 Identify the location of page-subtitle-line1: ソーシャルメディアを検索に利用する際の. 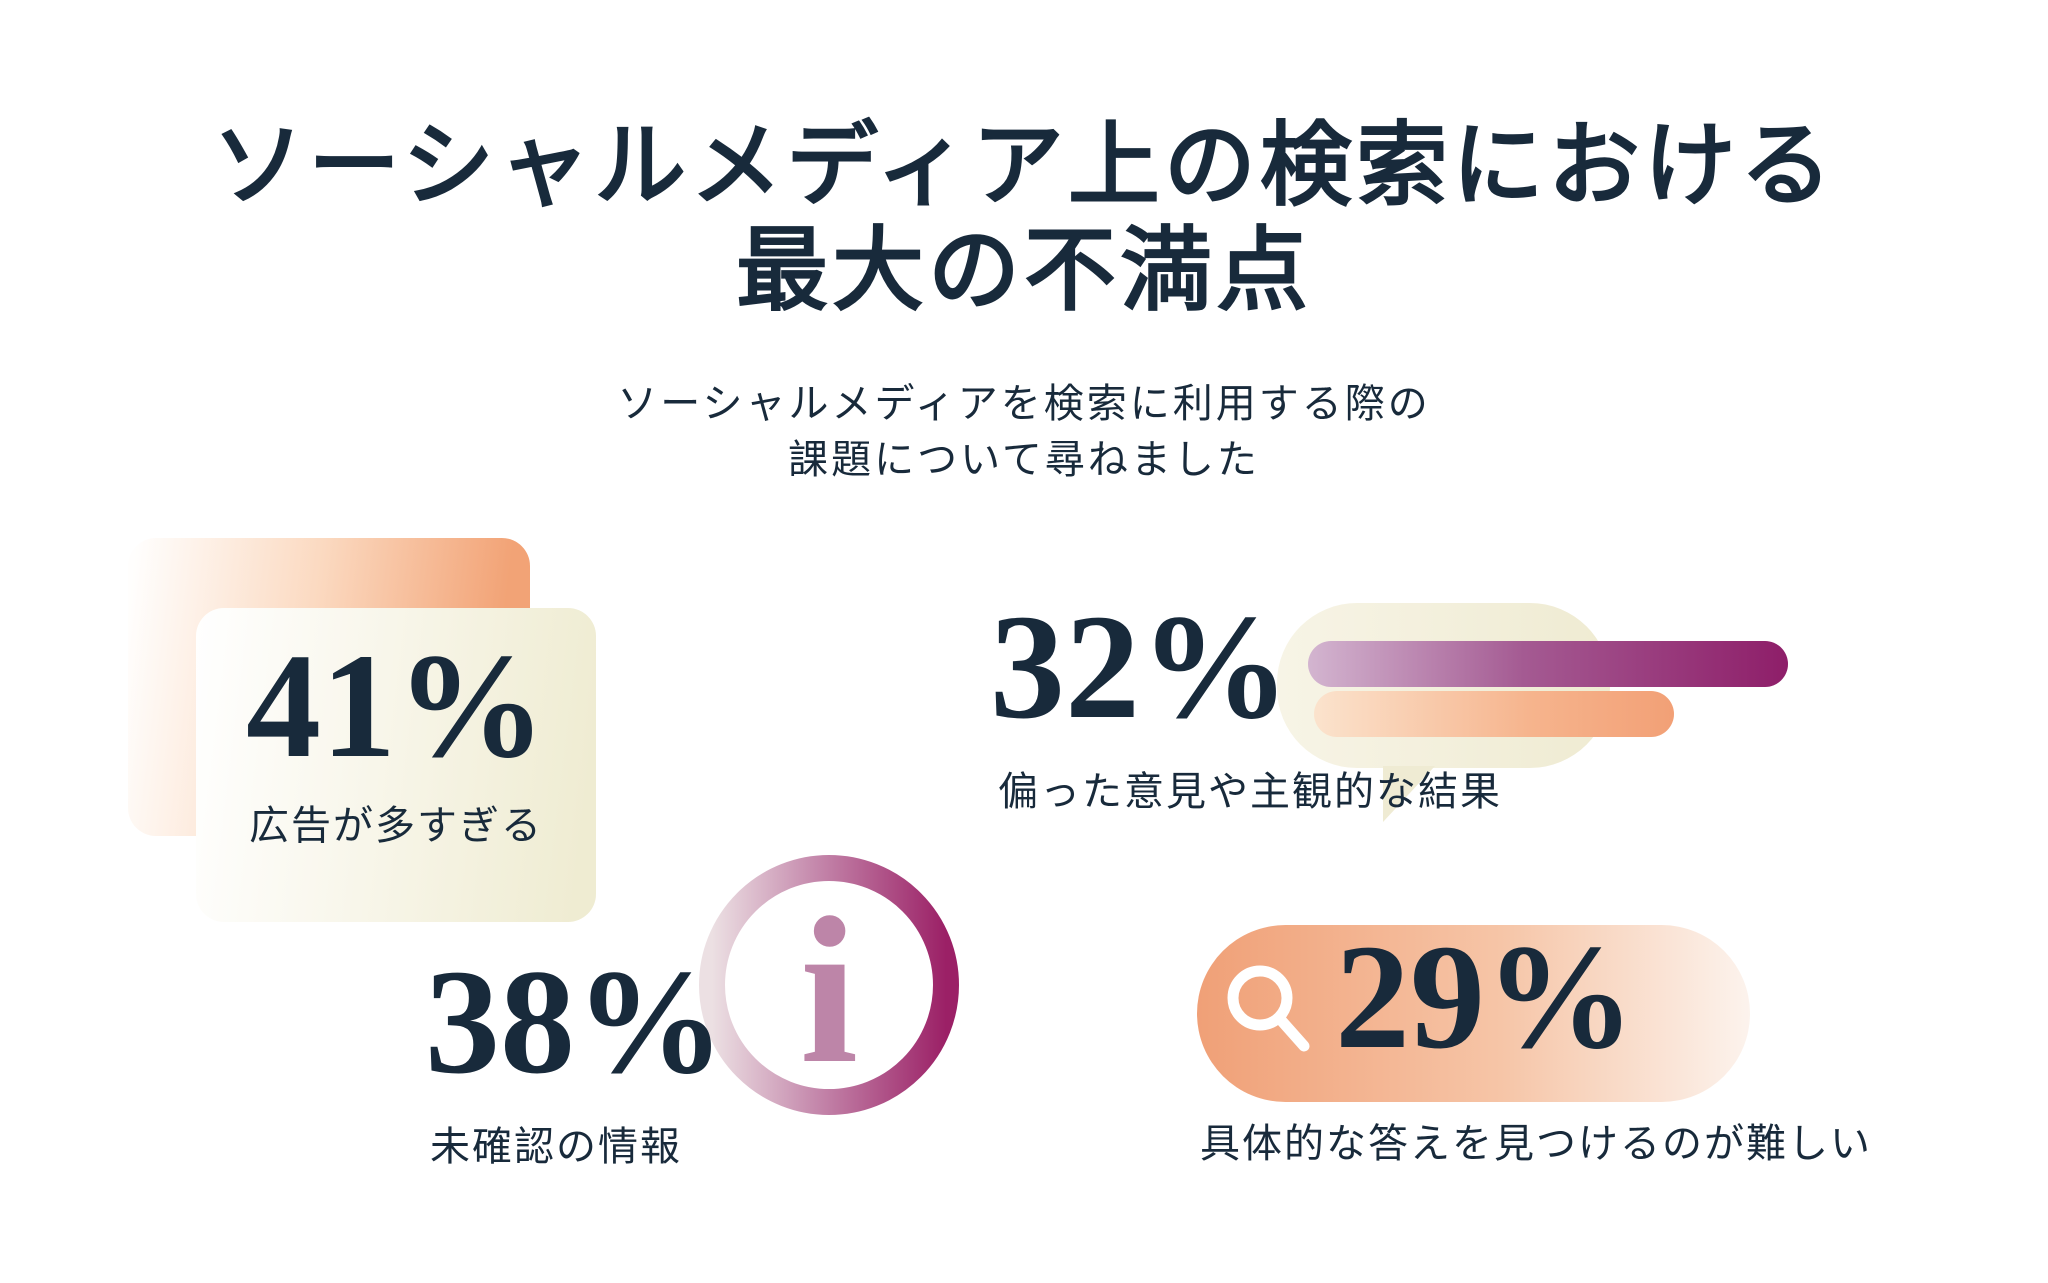
(1024, 404).